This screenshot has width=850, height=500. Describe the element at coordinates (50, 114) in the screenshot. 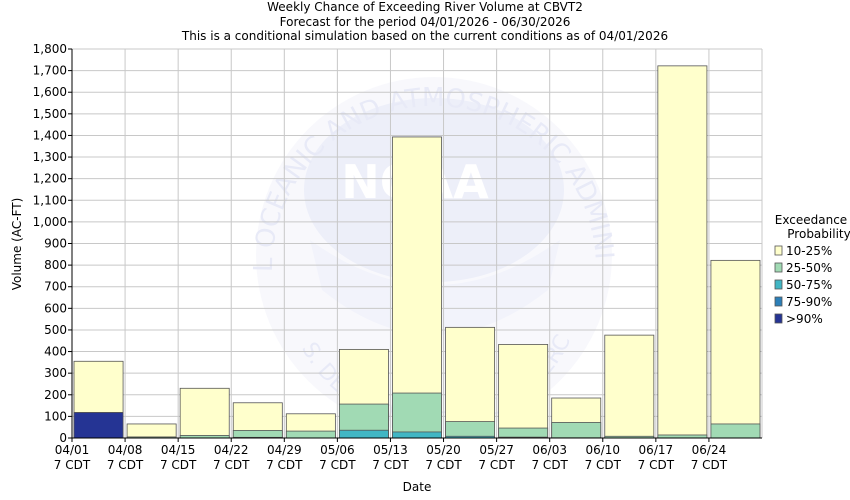

I see `y-tick-label: 1,500` at that location.